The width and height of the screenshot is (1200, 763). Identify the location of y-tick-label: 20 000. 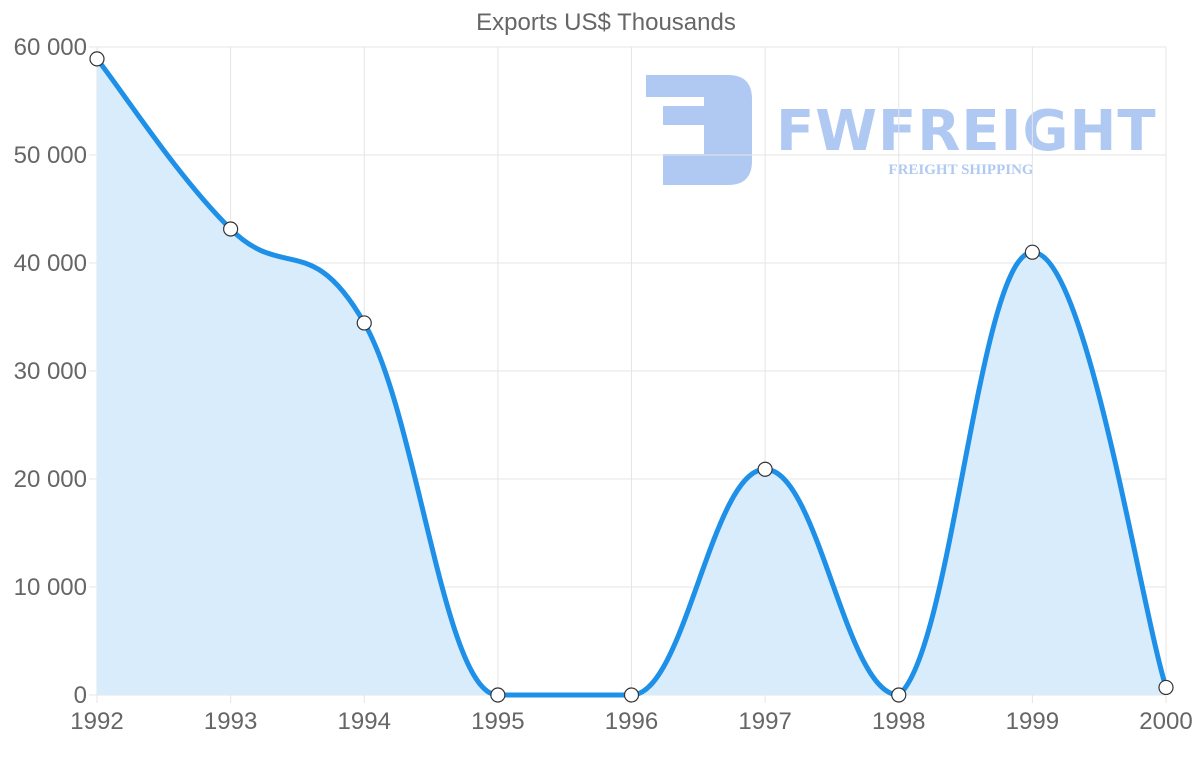
(50, 479).